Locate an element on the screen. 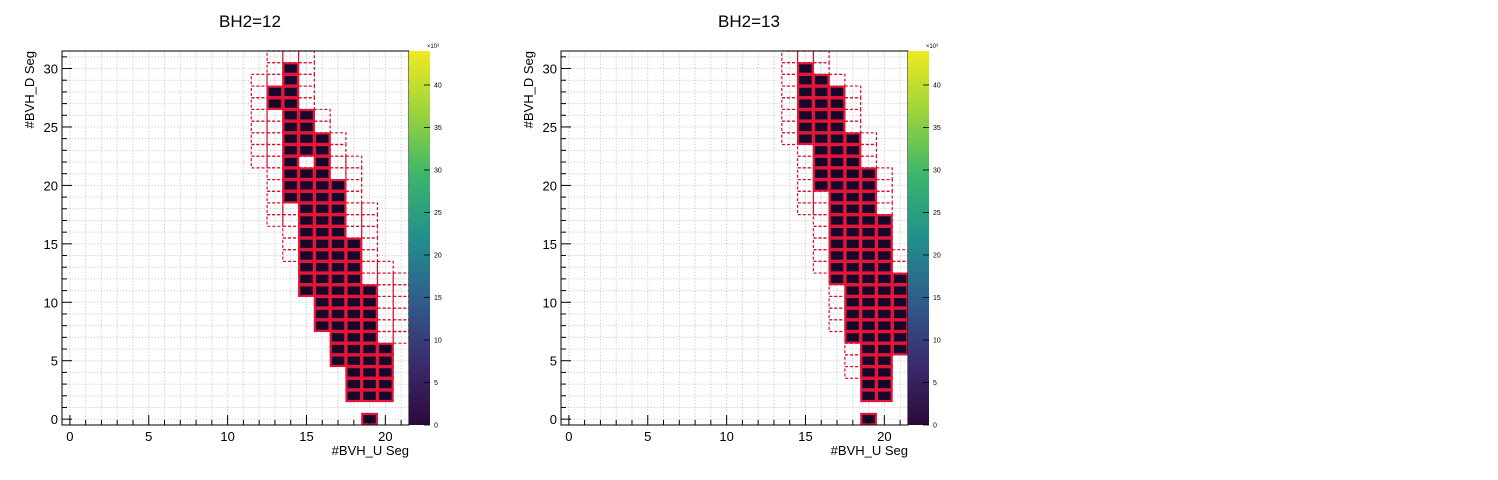  x-tick-label: 10 is located at coordinates (227, 436).